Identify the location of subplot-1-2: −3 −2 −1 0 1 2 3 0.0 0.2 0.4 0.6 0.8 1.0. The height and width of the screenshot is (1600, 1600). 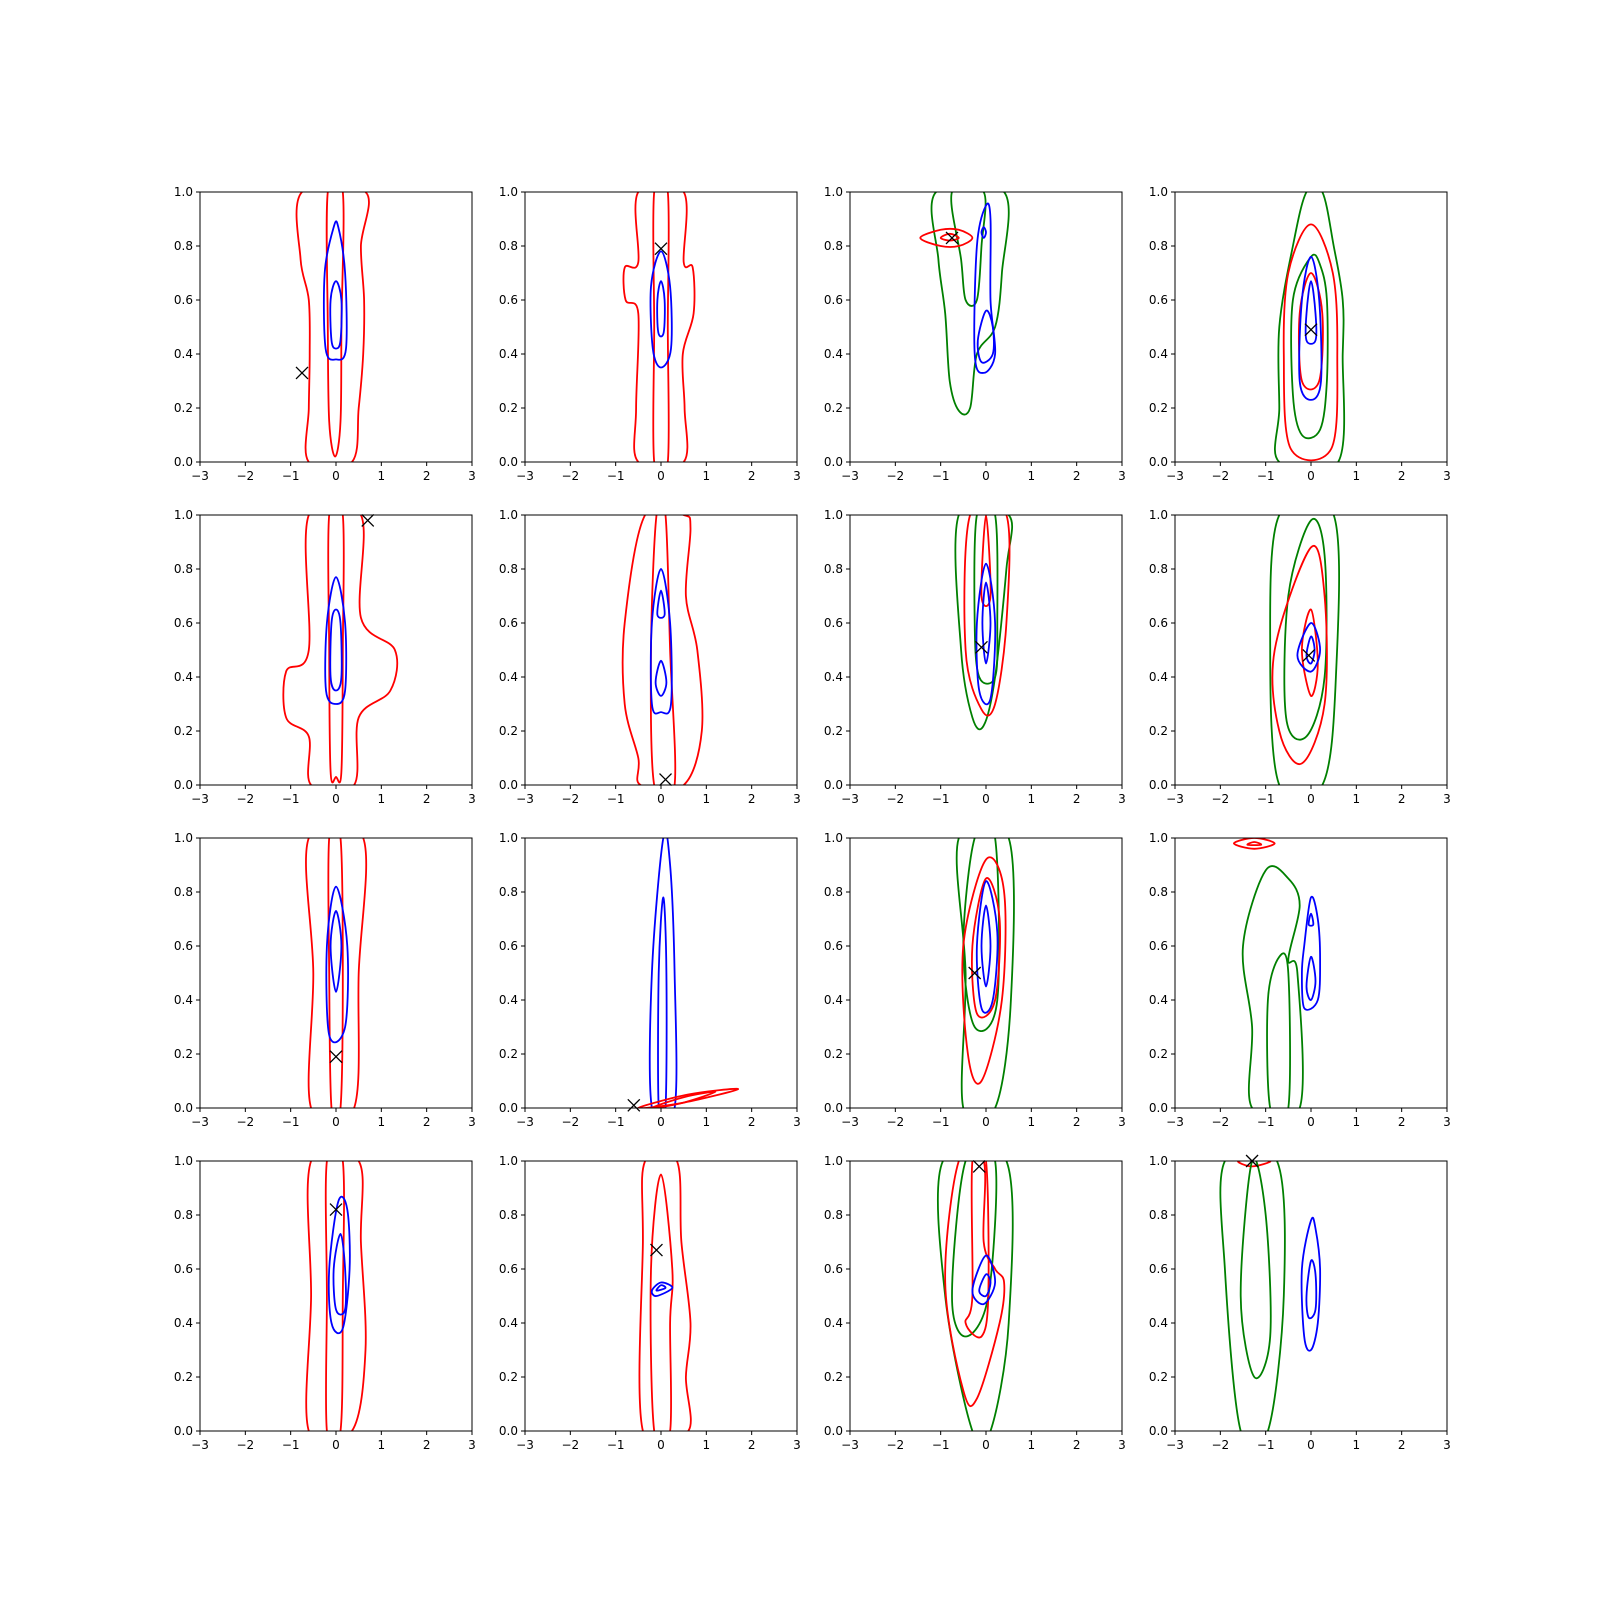
(650, 334).